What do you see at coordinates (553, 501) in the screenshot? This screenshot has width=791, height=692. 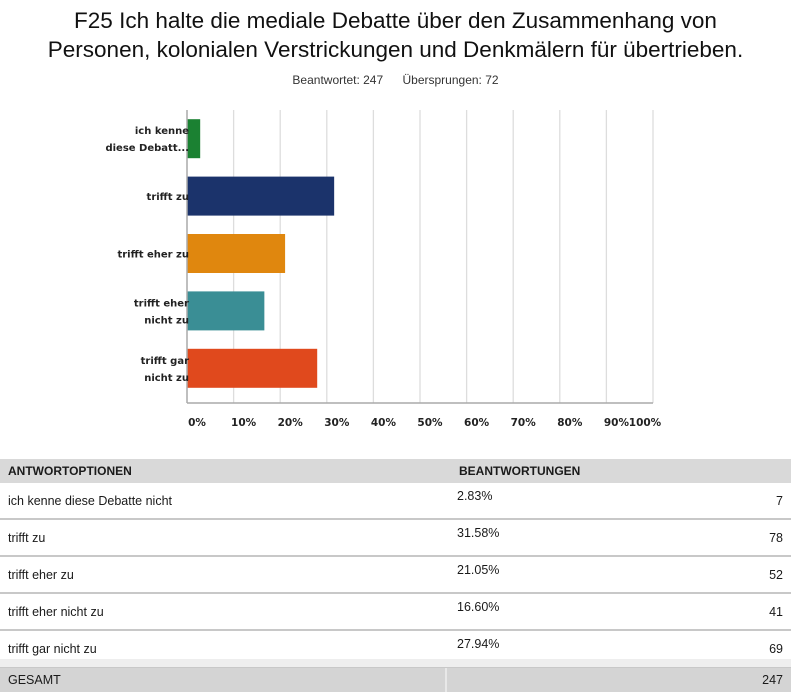 I see `response-percent: 2.83%` at bounding box center [553, 501].